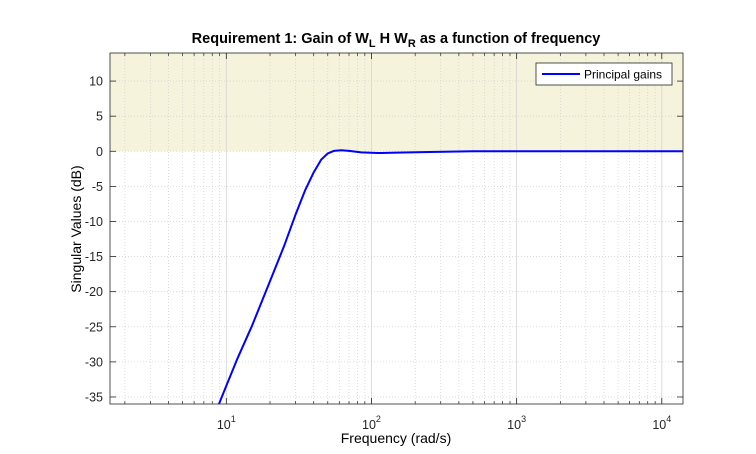 The image size is (756, 454). What do you see at coordinates (94, 397) in the screenshot?
I see `y-tick-label: -35` at bounding box center [94, 397].